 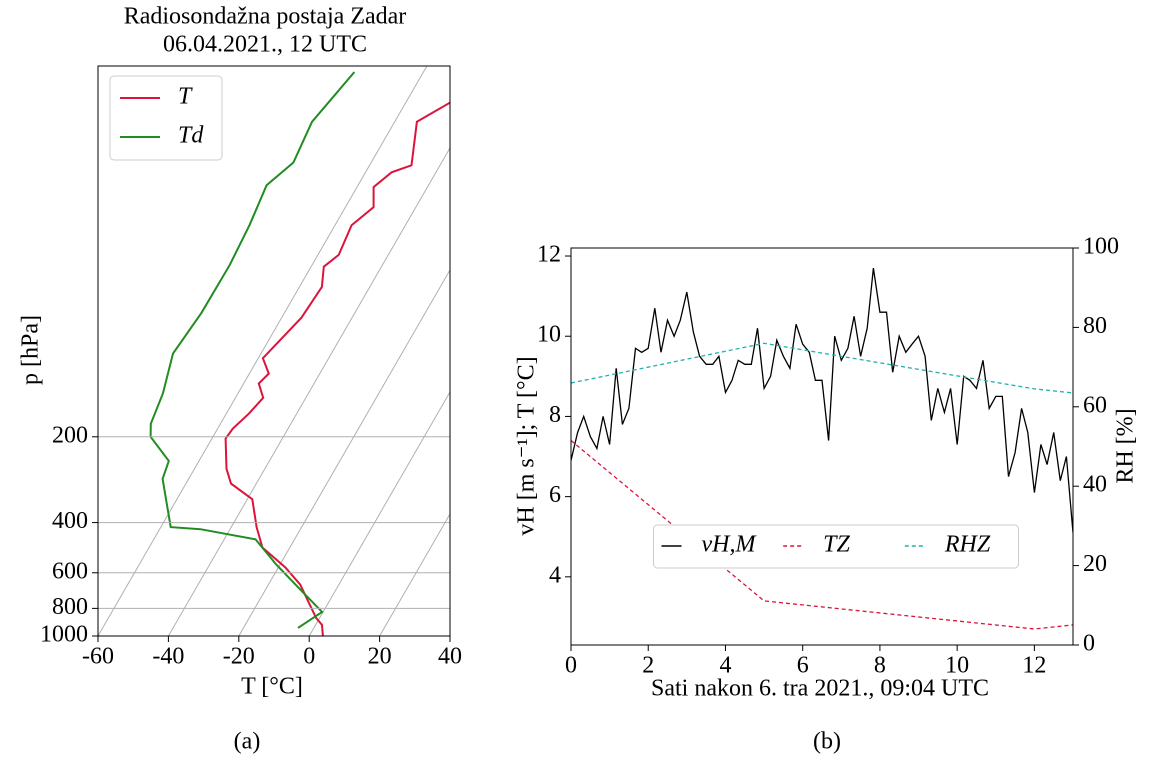 What do you see at coordinates (1126, 445) in the screenshot?
I see `y2-axis-label: RH [%]` at bounding box center [1126, 445].